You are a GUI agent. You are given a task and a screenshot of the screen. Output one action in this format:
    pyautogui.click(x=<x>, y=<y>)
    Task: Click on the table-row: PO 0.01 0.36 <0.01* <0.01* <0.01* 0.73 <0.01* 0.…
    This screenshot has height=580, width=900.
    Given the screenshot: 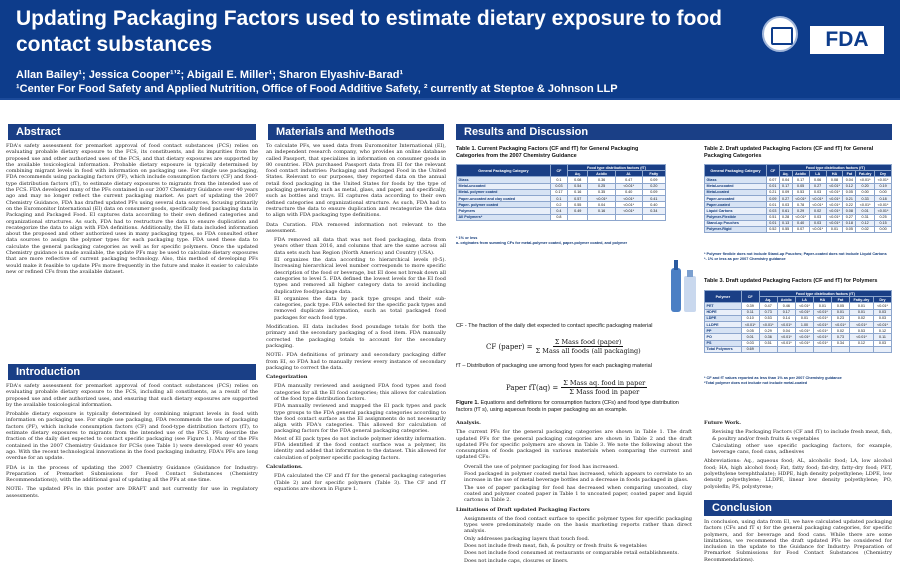 What is the action you would take?
    pyautogui.click(x=798, y=337)
    